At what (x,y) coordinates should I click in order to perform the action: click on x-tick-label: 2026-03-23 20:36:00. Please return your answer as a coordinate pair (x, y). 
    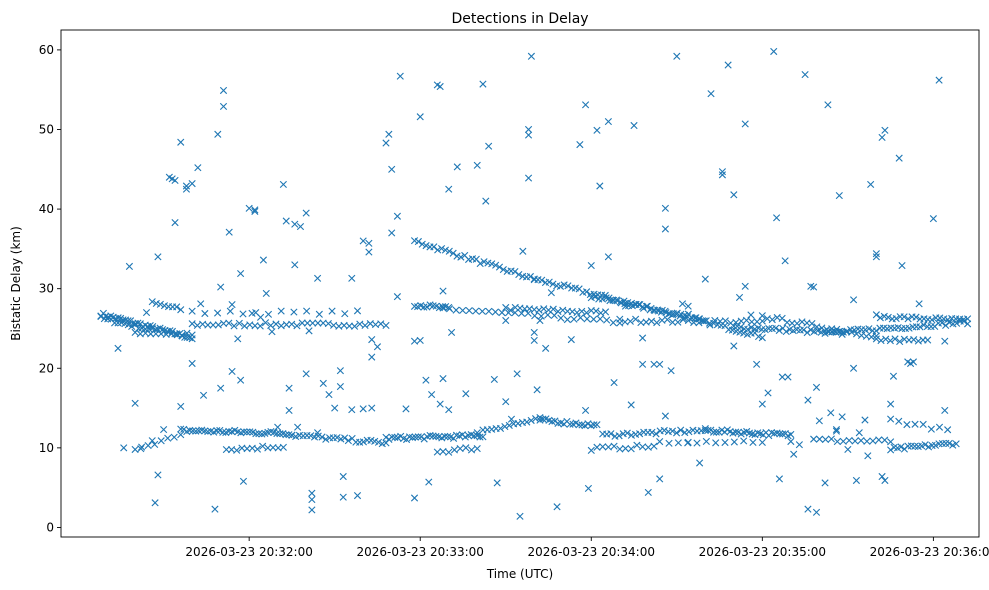
    Looking at the image, I should click on (929, 552).